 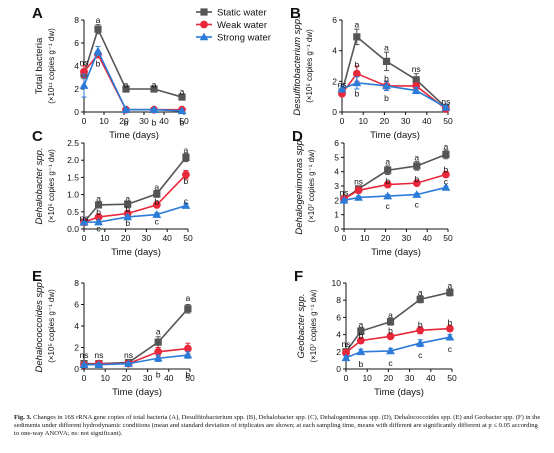 I want to click on legend-label: Static water, so click(x=242, y=13).